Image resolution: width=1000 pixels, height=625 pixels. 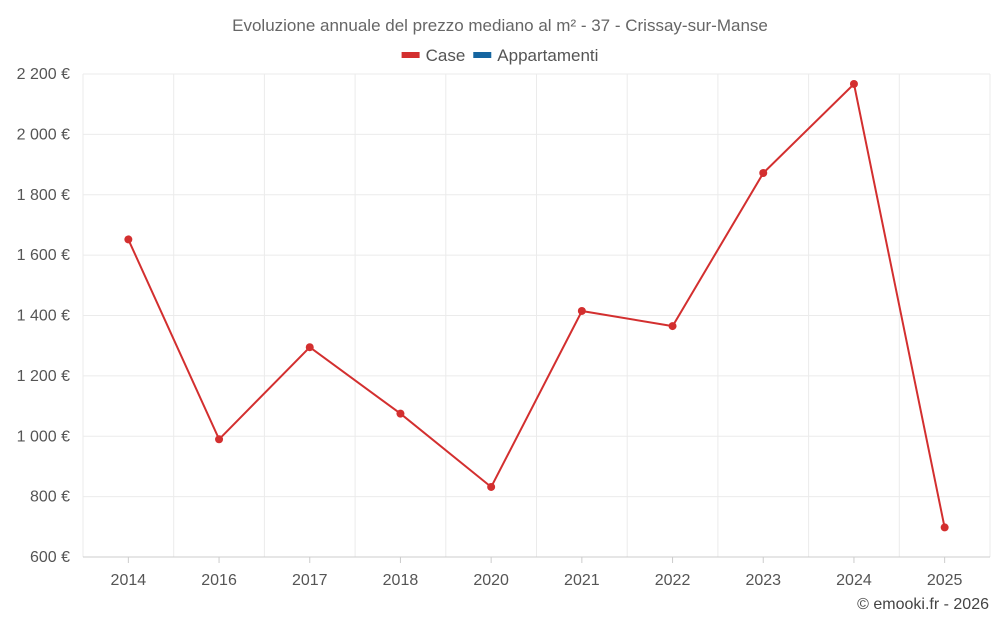 What do you see at coordinates (43, 74) in the screenshot?
I see `y-tick-label: 2 200 €` at bounding box center [43, 74].